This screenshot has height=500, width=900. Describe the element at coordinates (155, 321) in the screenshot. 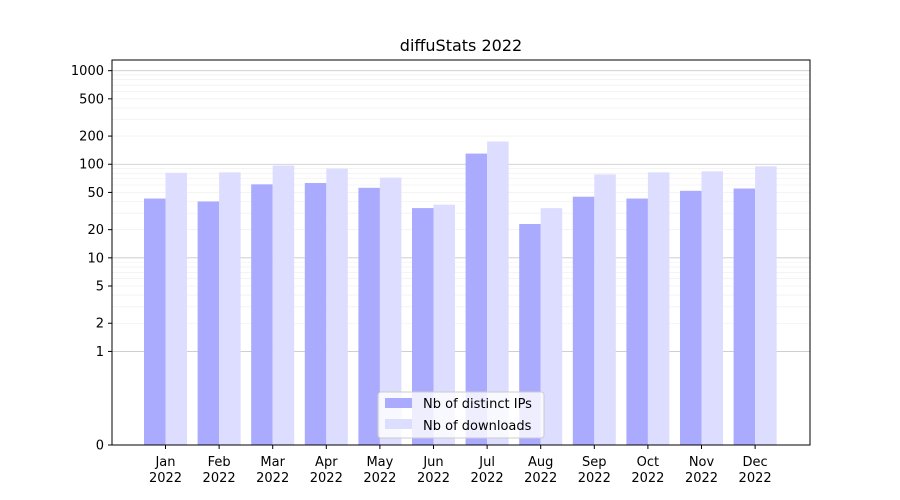

I see `bar-ips-jan` at that location.